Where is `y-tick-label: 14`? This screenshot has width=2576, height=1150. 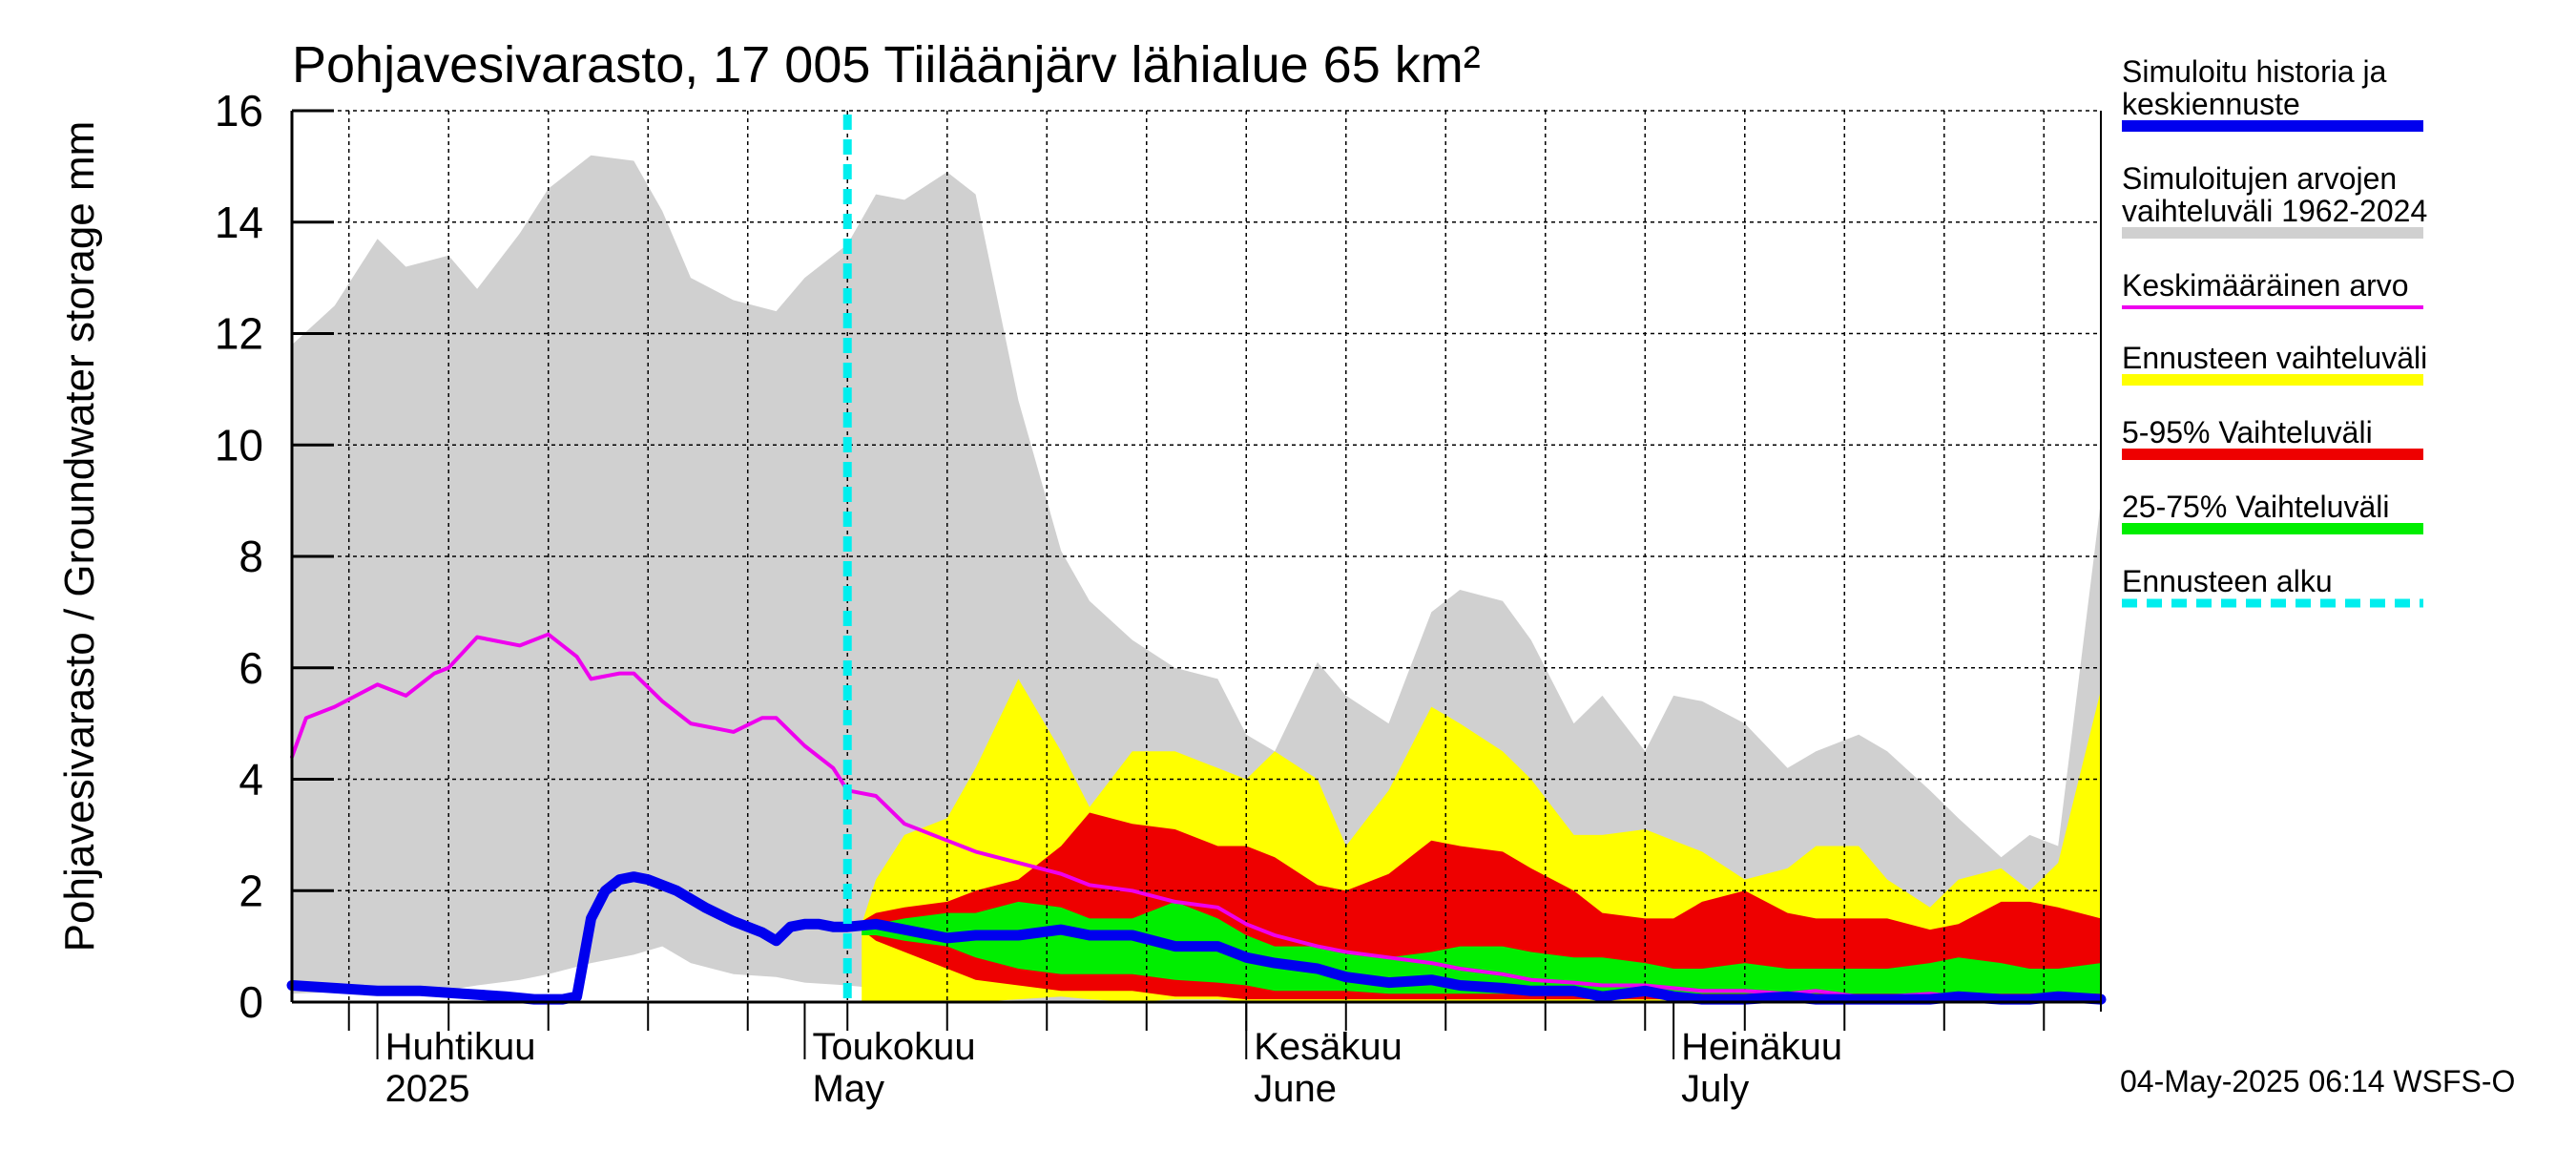
y-tick-label: 14 is located at coordinates (239, 222).